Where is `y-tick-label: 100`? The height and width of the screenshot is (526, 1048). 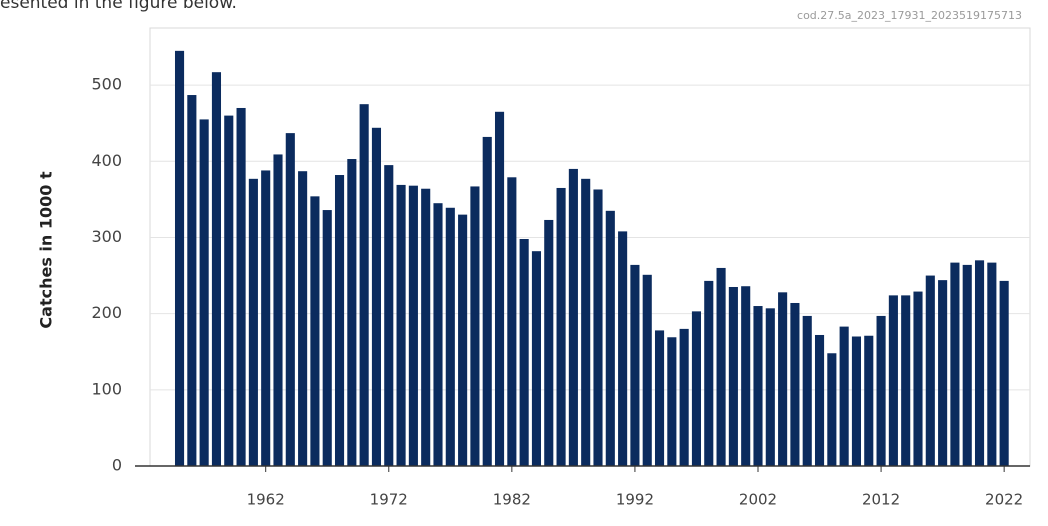
y-tick-label: 100 is located at coordinates (106, 388).